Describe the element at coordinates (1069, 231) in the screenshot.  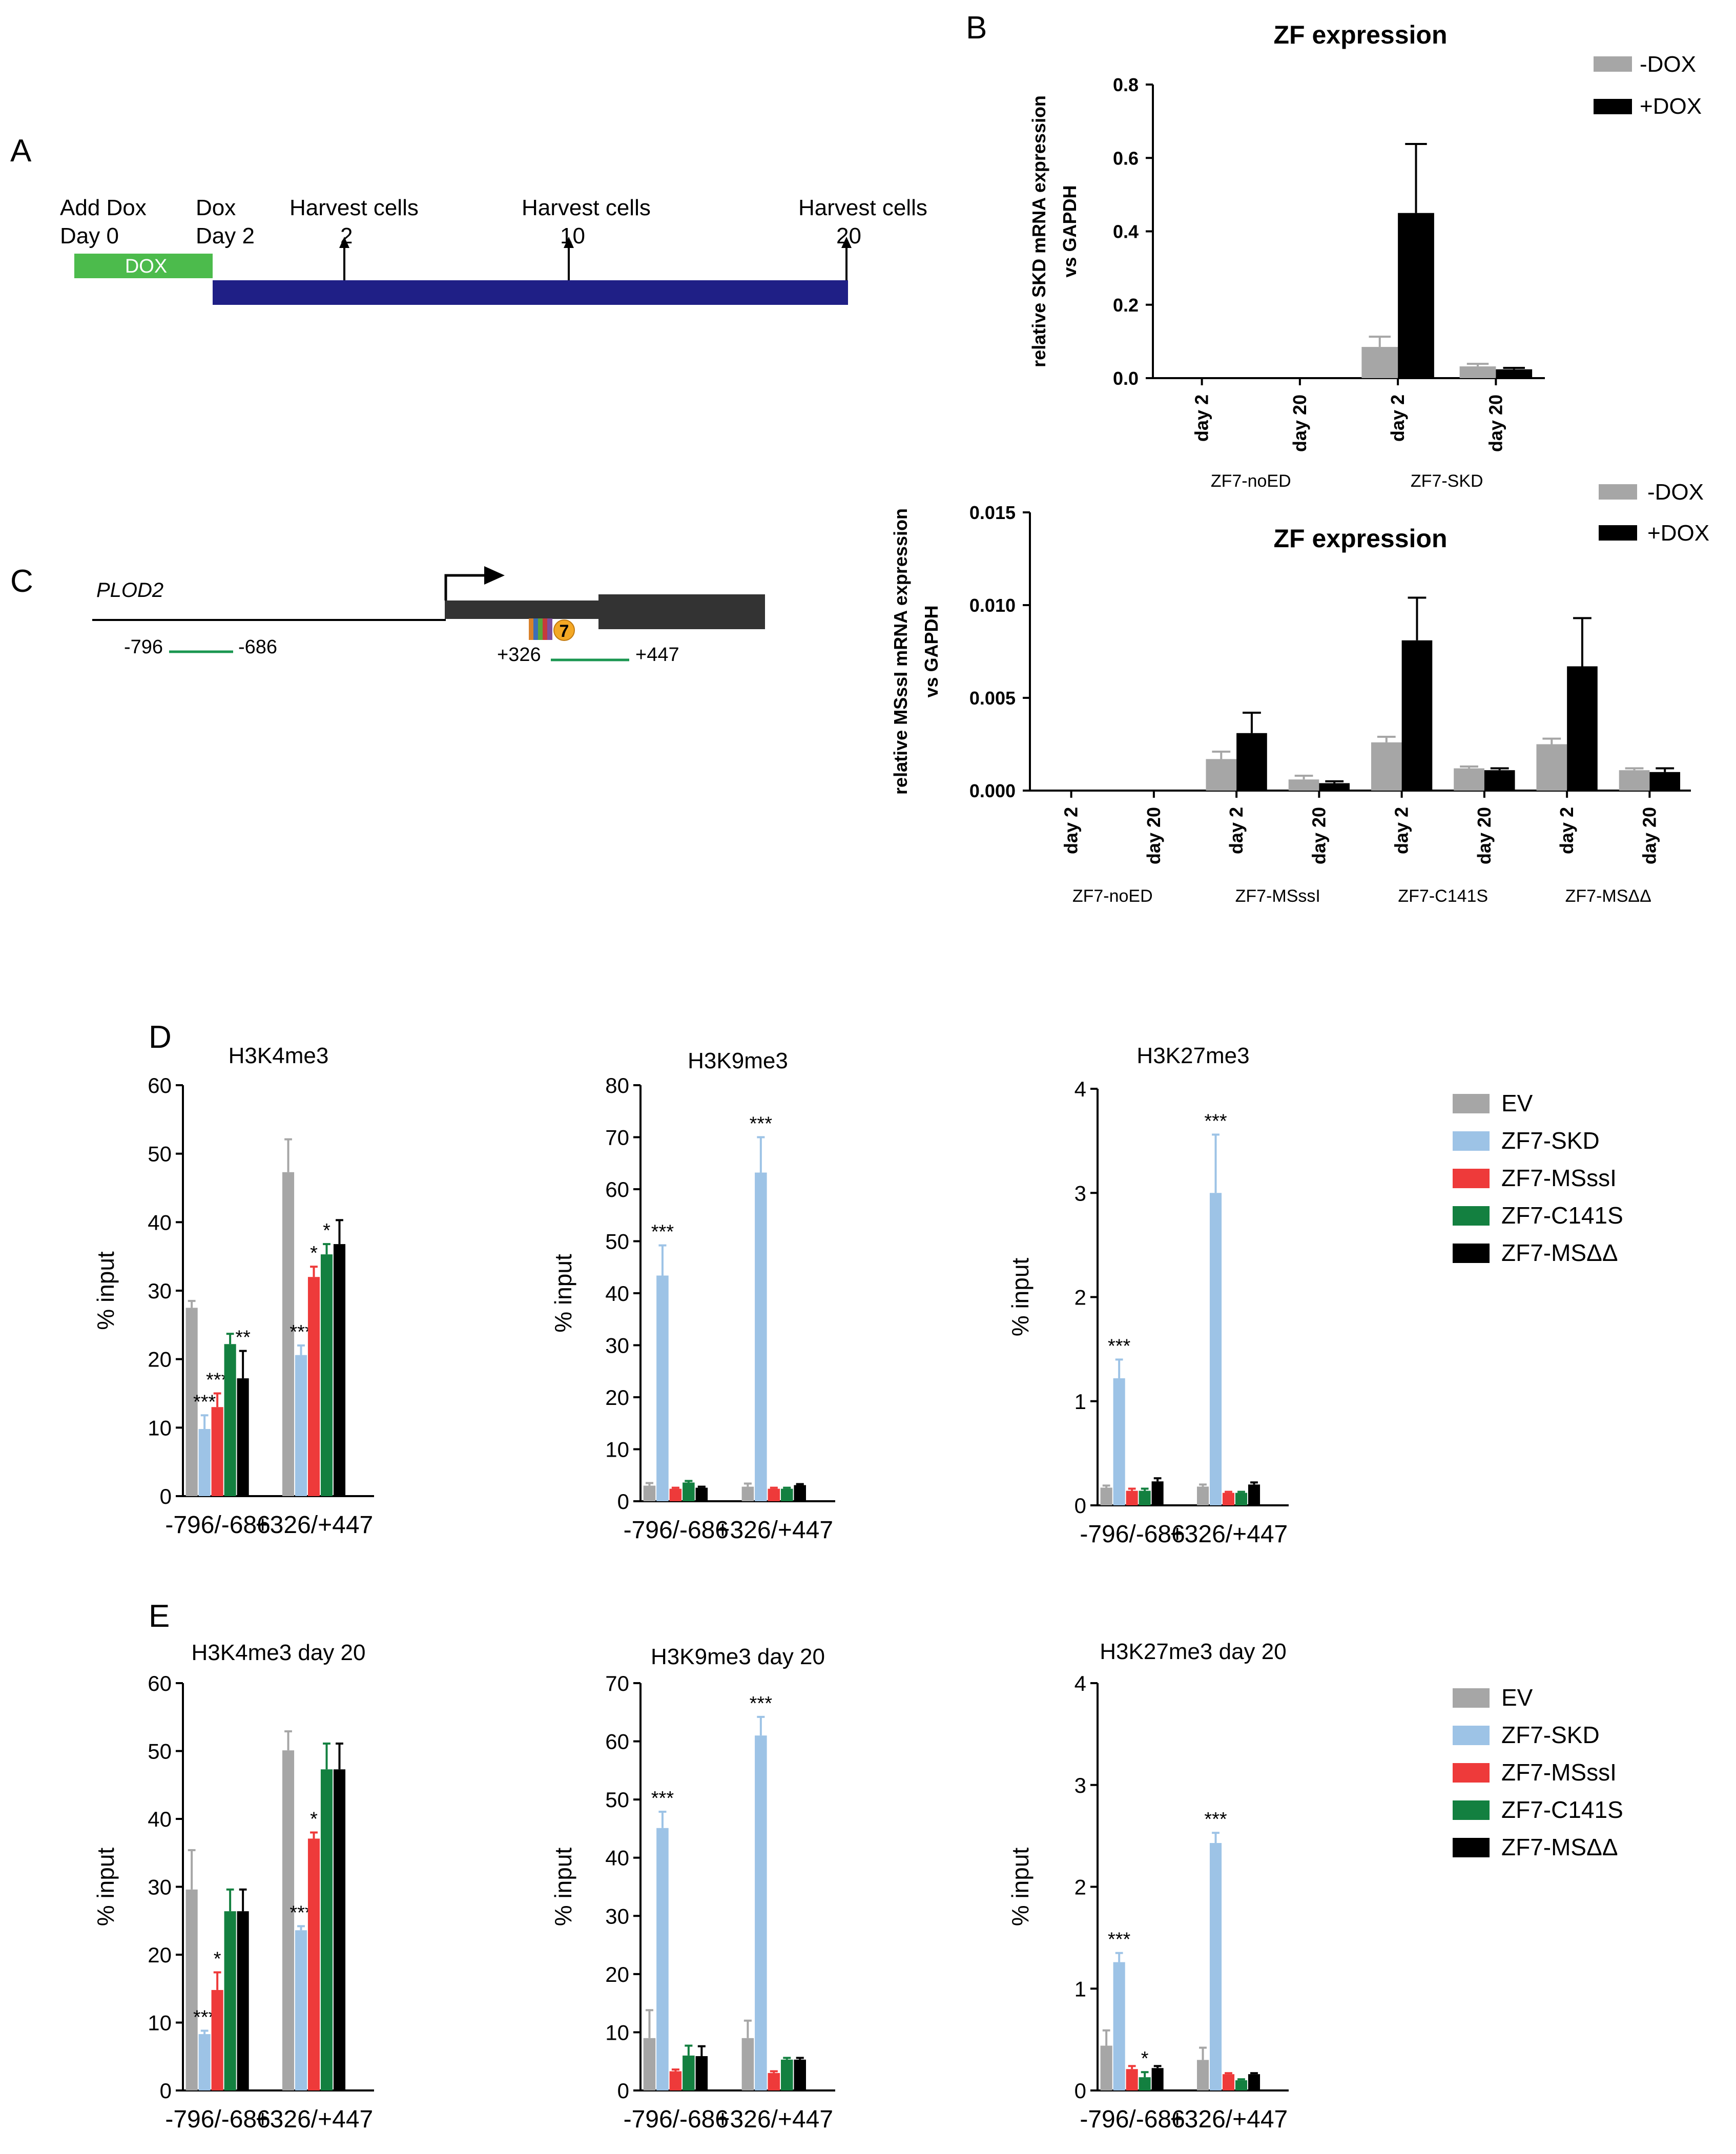
I see `y-axis-label-line2: vs GAPDH` at that location.